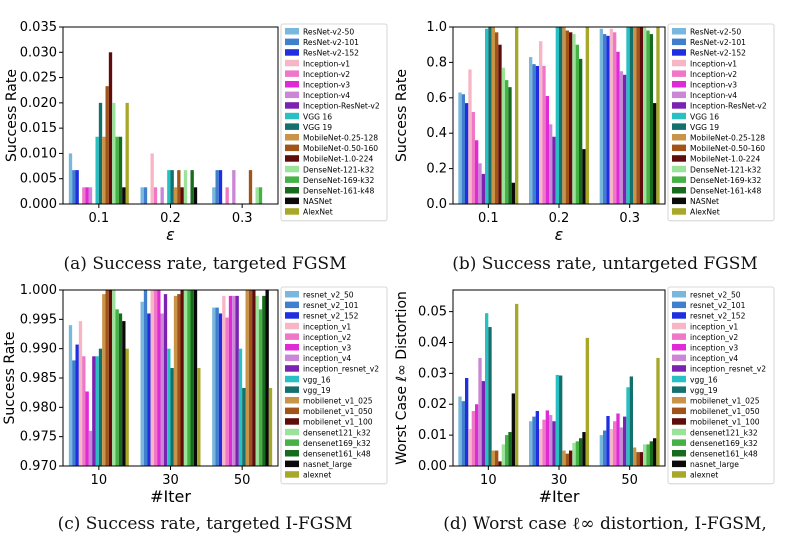  What do you see at coordinates (317, 201) in the screenshot?
I see `legend-label-nasnet: NASNet` at bounding box center [317, 201].